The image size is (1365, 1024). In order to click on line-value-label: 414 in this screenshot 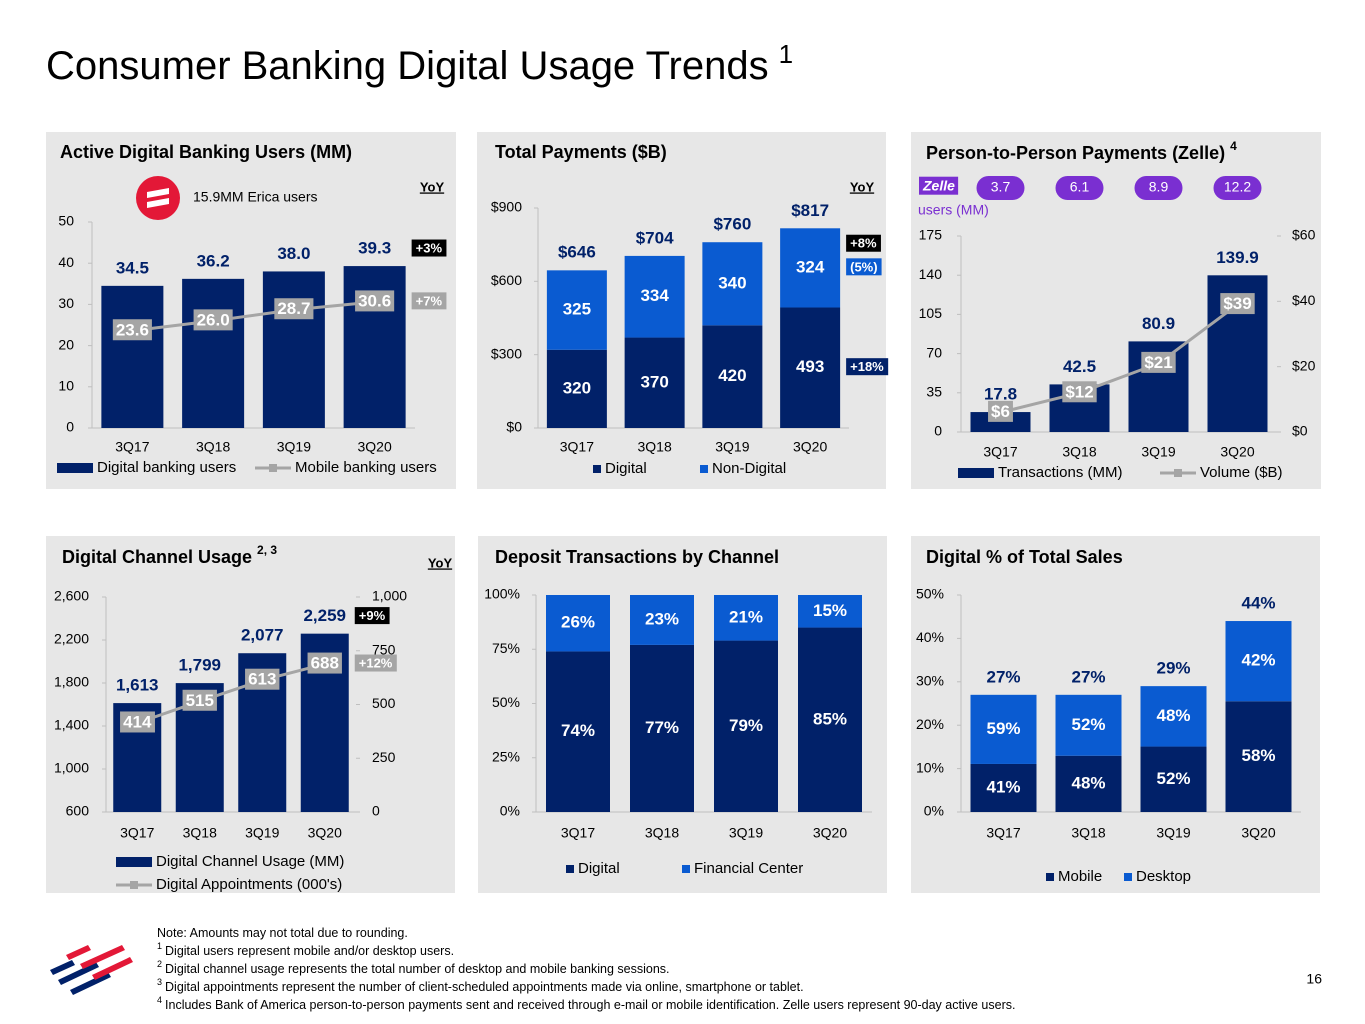, I will do `click(137, 721)`.